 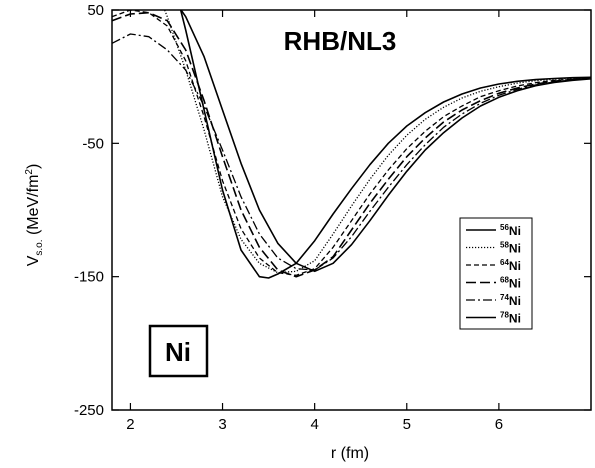 What do you see at coordinates (510, 230) in the screenshot?
I see `legend-label-56Ni: 56Ni` at bounding box center [510, 230].